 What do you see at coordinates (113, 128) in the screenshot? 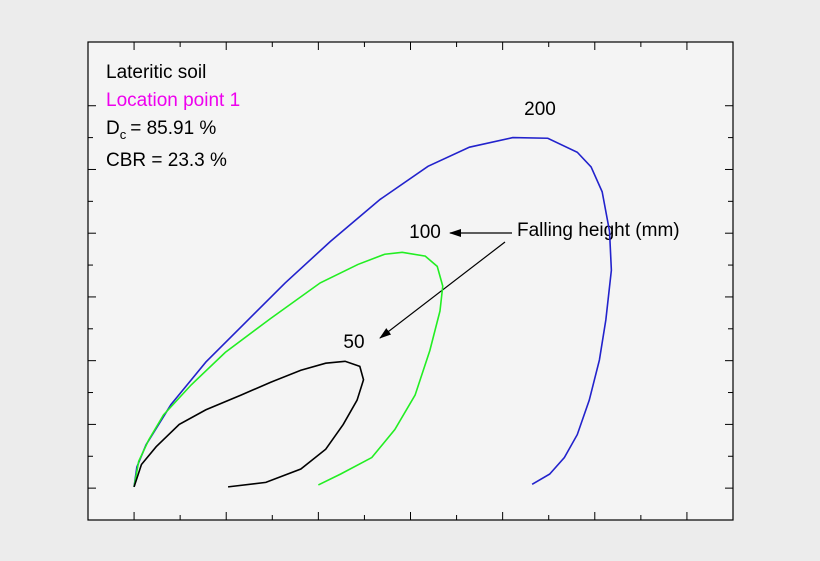
I see `dc-main: D` at bounding box center [113, 128].